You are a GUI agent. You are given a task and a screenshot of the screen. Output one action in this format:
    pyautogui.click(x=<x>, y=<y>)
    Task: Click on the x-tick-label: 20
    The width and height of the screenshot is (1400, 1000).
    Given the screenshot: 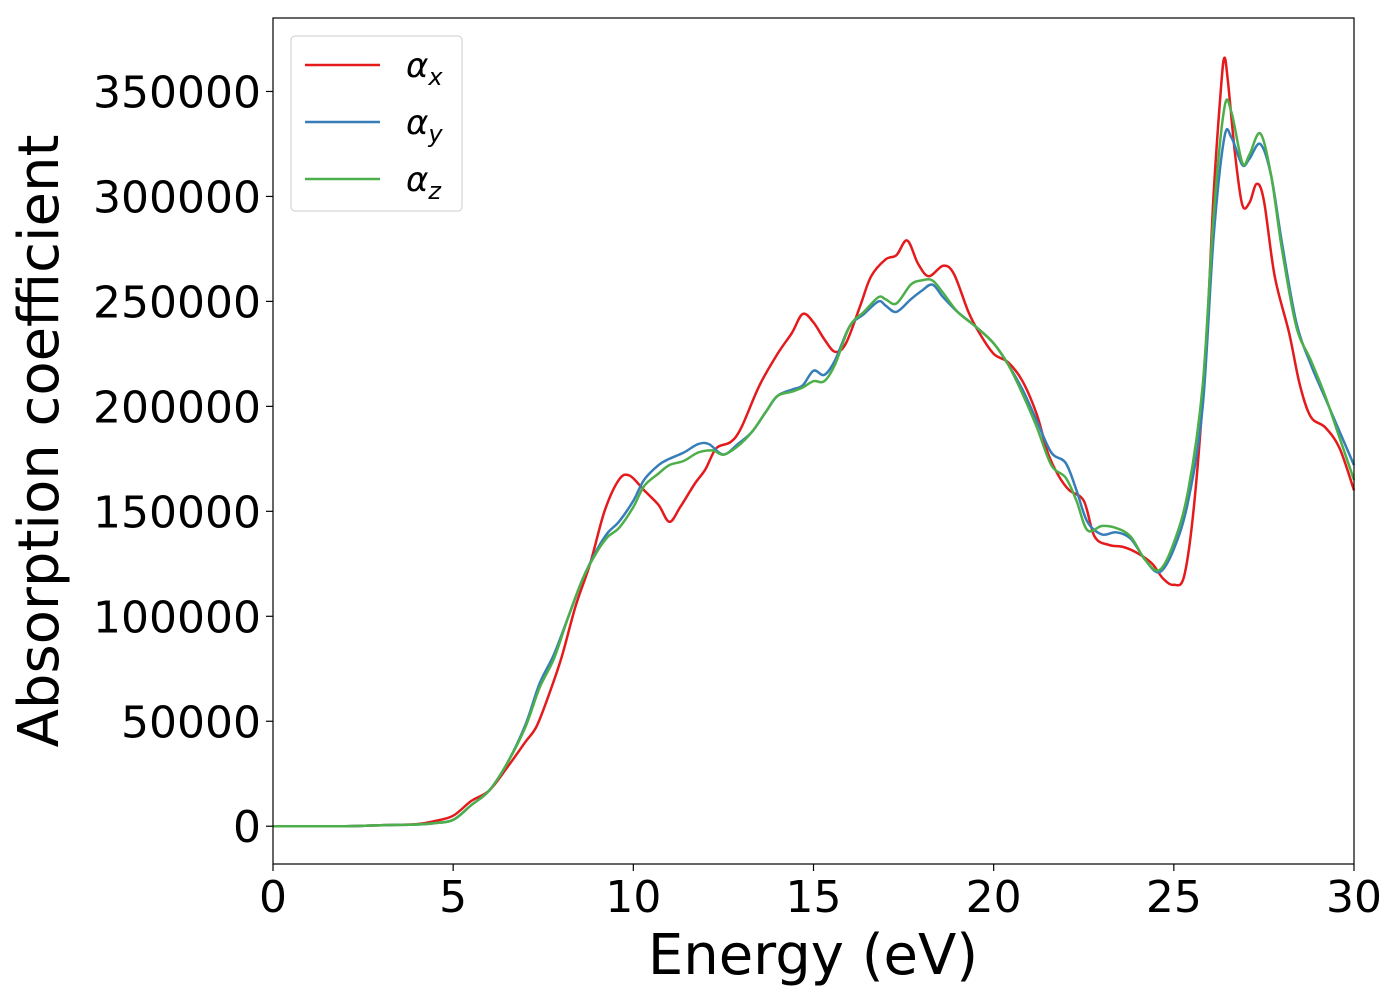 What is the action you would take?
    pyautogui.click(x=994, y=897)
    